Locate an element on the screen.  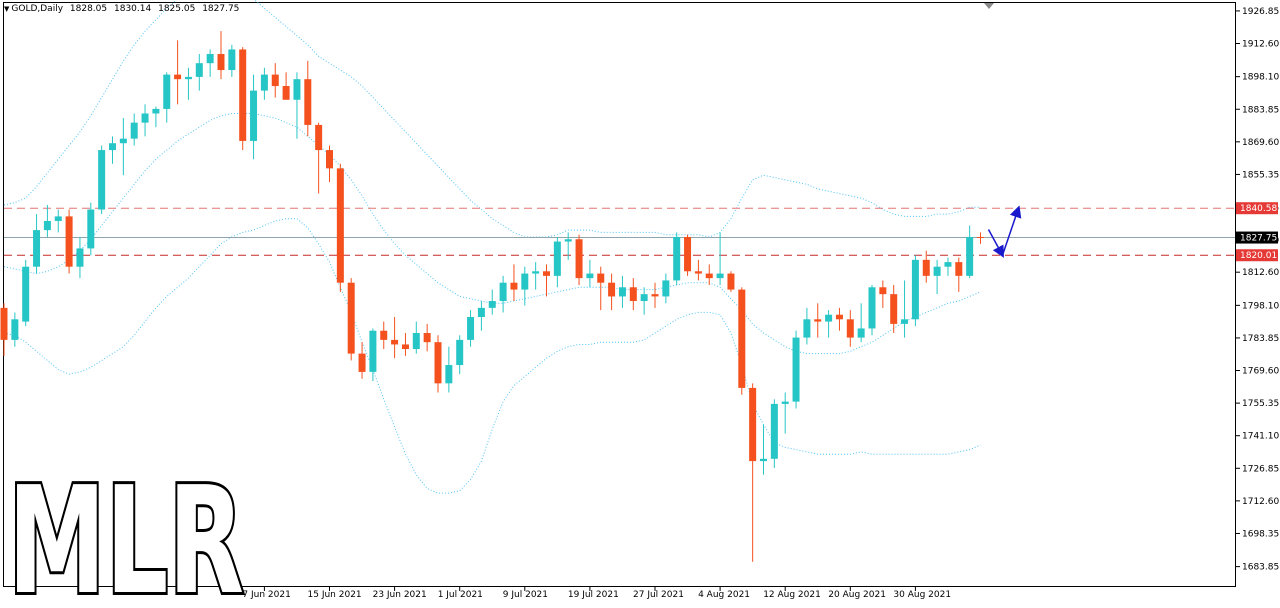
price-tick-label: 1798.10 is located at coordinates (1260, 306).